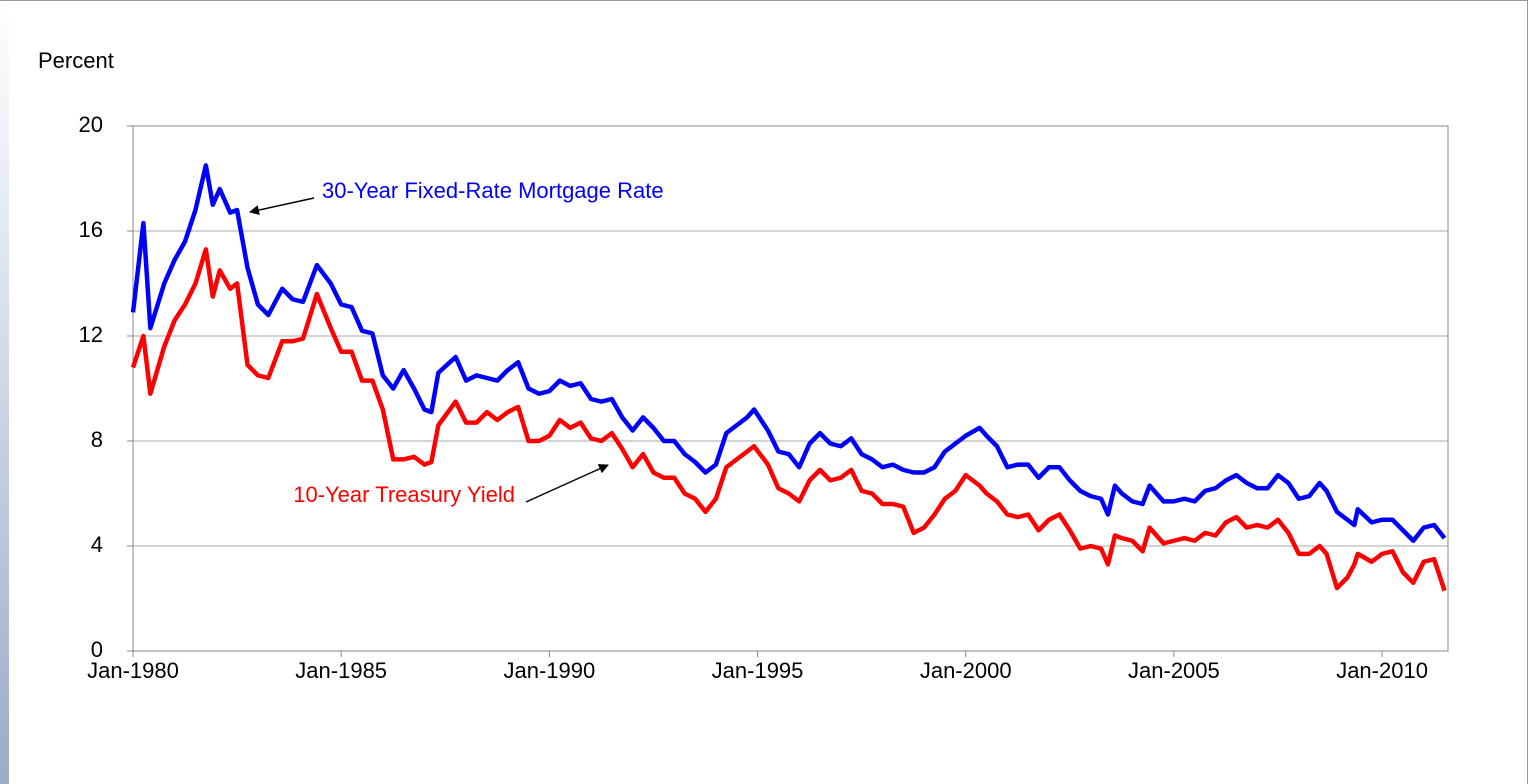 This screenshot has width=1528, height=784. What do you see at coordinates (91, 334) in the screenshot?
I see `y-tick-label: 12` at bounding box center [91, 334].